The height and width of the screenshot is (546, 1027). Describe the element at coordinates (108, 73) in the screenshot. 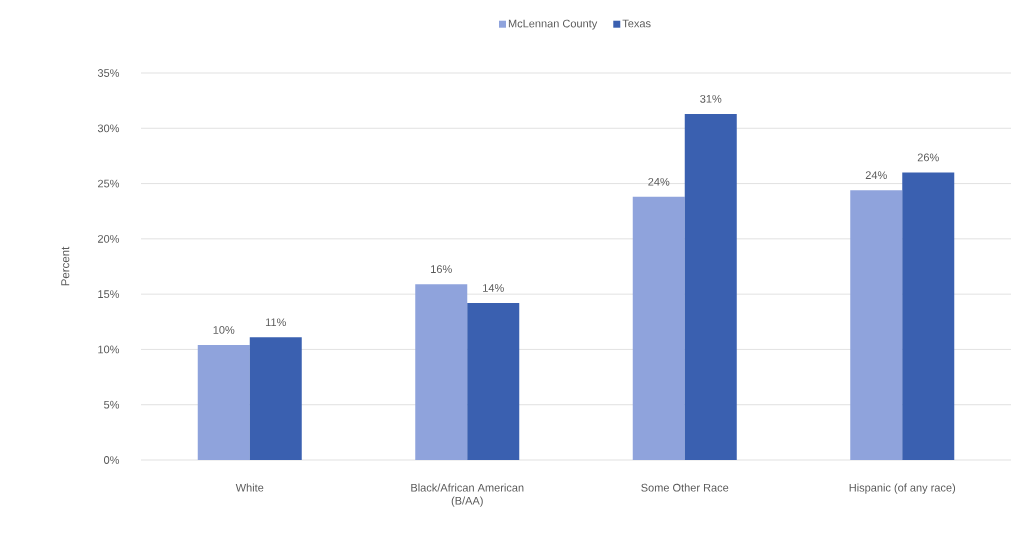

I see `y-tick-label: 35%` at that location.